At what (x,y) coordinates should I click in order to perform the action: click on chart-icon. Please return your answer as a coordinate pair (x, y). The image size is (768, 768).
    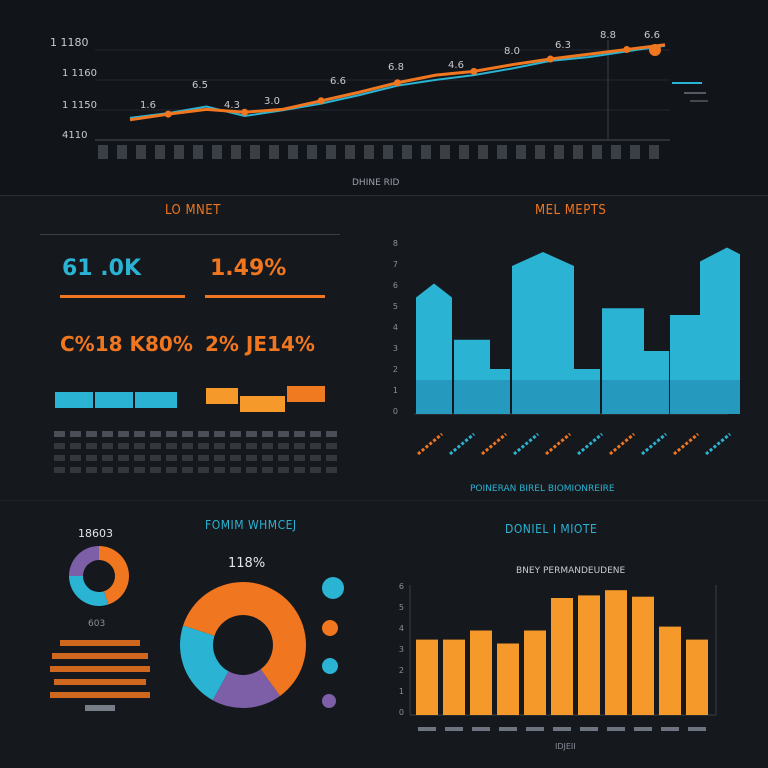
    Looking at the image, I should click on (333, 588).